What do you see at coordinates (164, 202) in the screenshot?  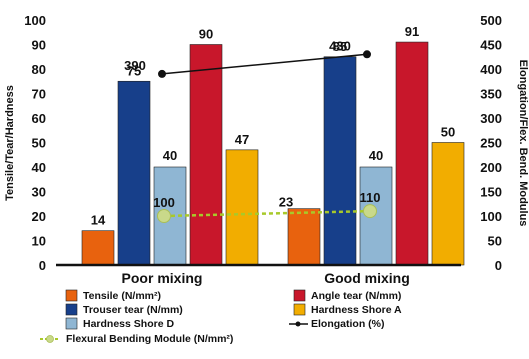 I see `flexural-label-0: 100` at bounding box center [164, 202].